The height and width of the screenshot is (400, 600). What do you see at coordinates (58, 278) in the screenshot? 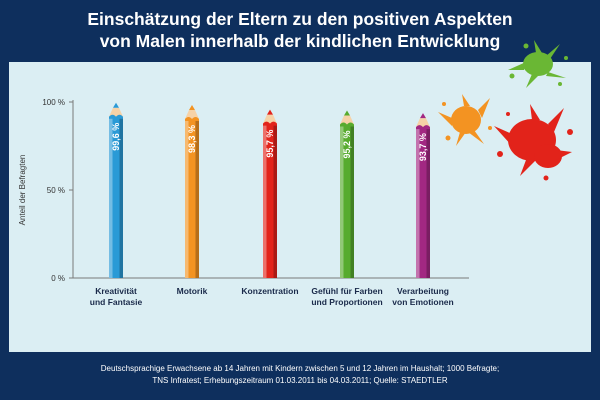
I see `y-tick-label: 0 %` at bounding box center [58, 278].